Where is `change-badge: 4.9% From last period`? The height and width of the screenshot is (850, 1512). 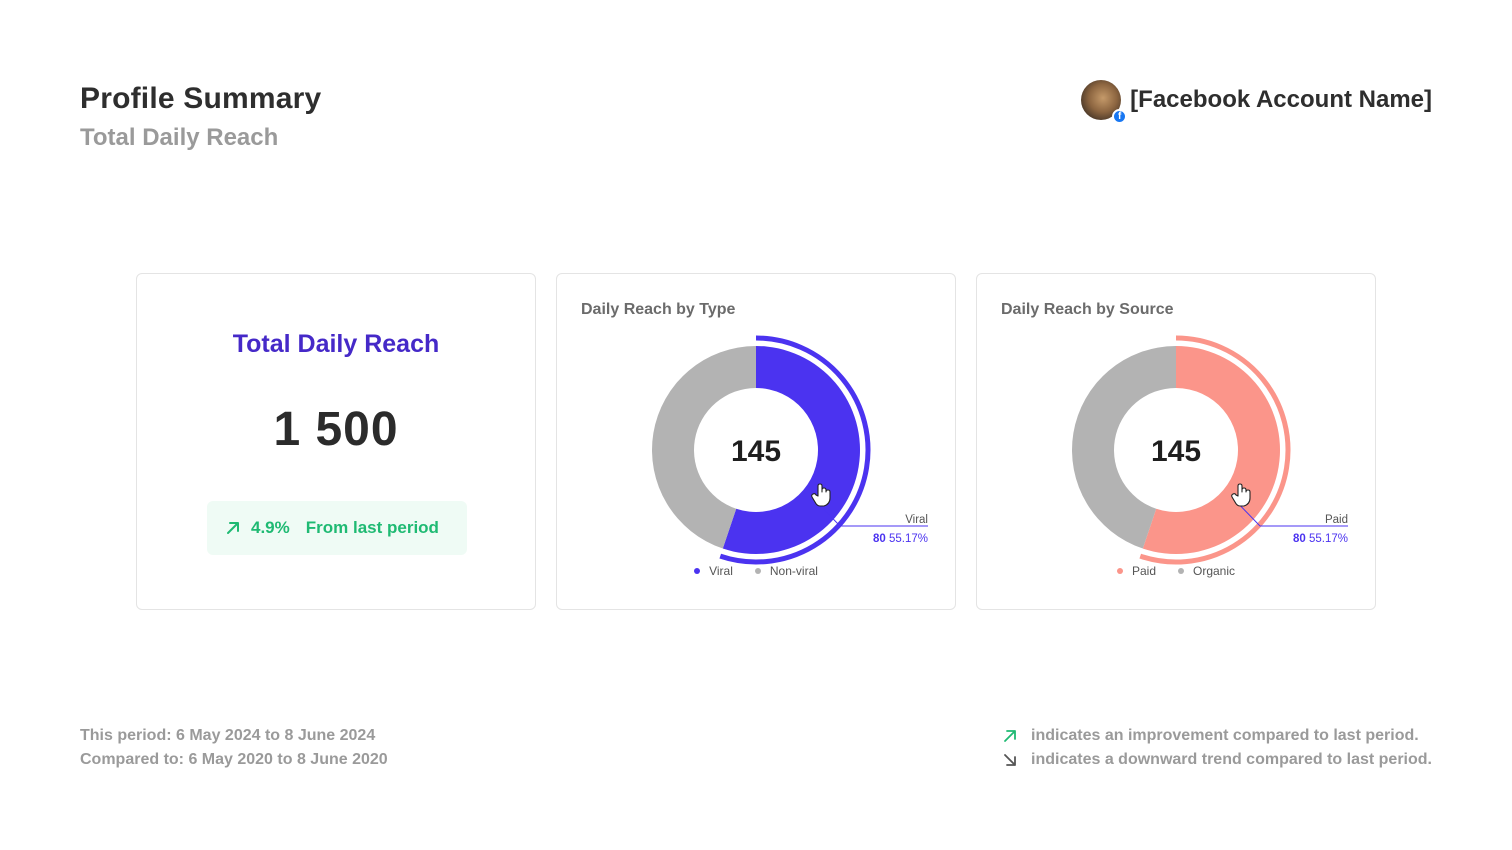
change-badge: 4.9% From last period is located at coordinates (337, 528).